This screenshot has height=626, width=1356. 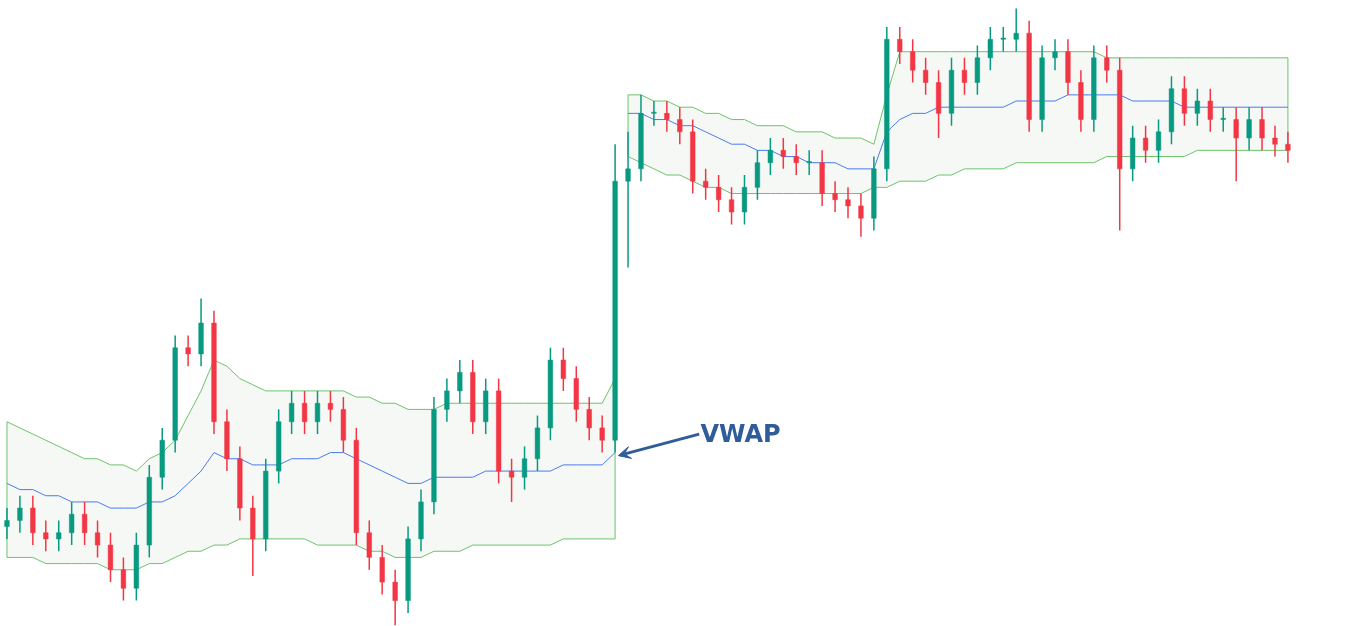 What do you see at coordinates (740, 434) in the screenshot?
I see `text: VWAP` at bounding box center [740, 434].